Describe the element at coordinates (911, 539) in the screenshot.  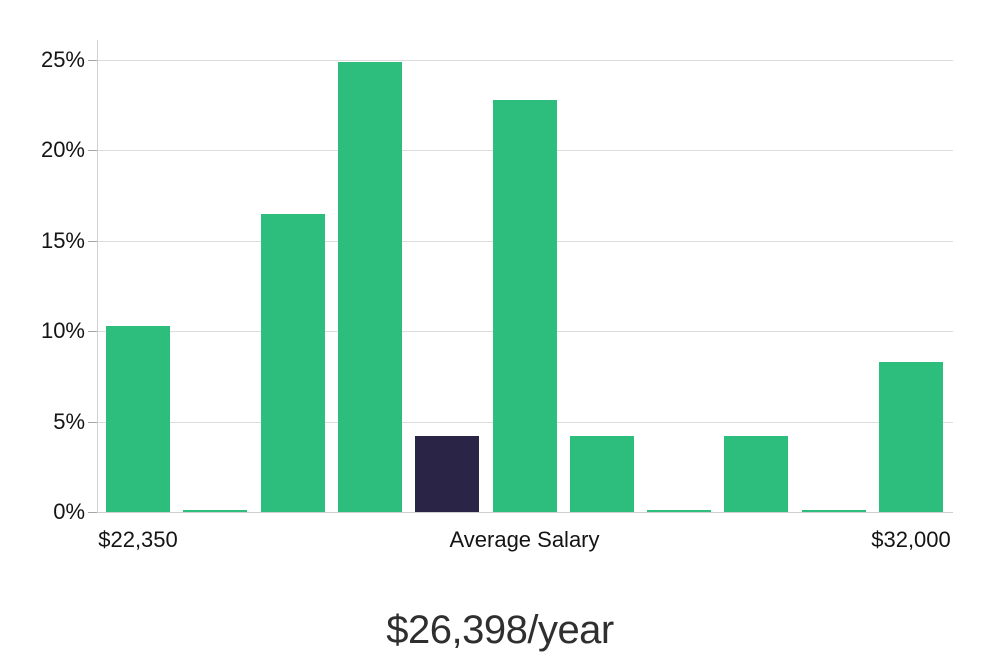
I see `x-tick-label: $32,000` at that location.